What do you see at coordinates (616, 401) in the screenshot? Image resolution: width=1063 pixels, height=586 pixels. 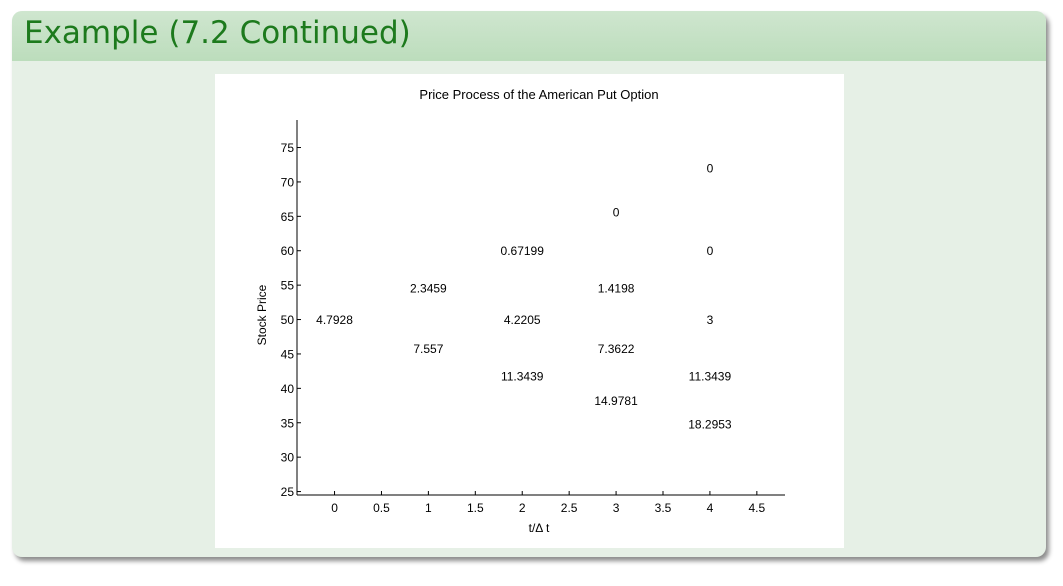 I see `data-label: 14.9781` at bounding box center [616, 401].